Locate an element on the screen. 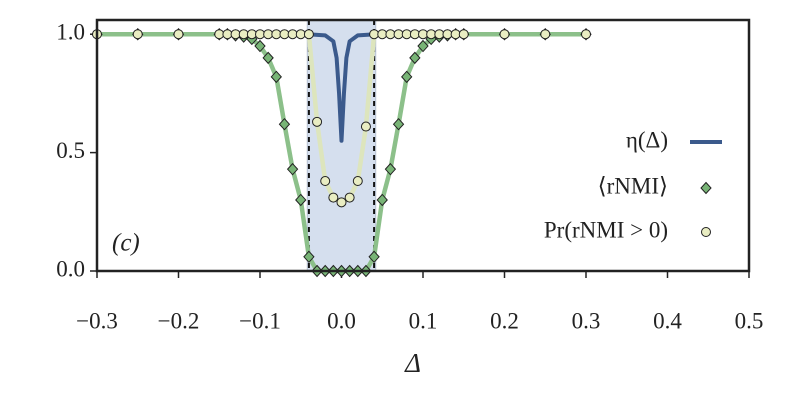  y-tick-label: 1.0 is located at coordinates (70, 31).